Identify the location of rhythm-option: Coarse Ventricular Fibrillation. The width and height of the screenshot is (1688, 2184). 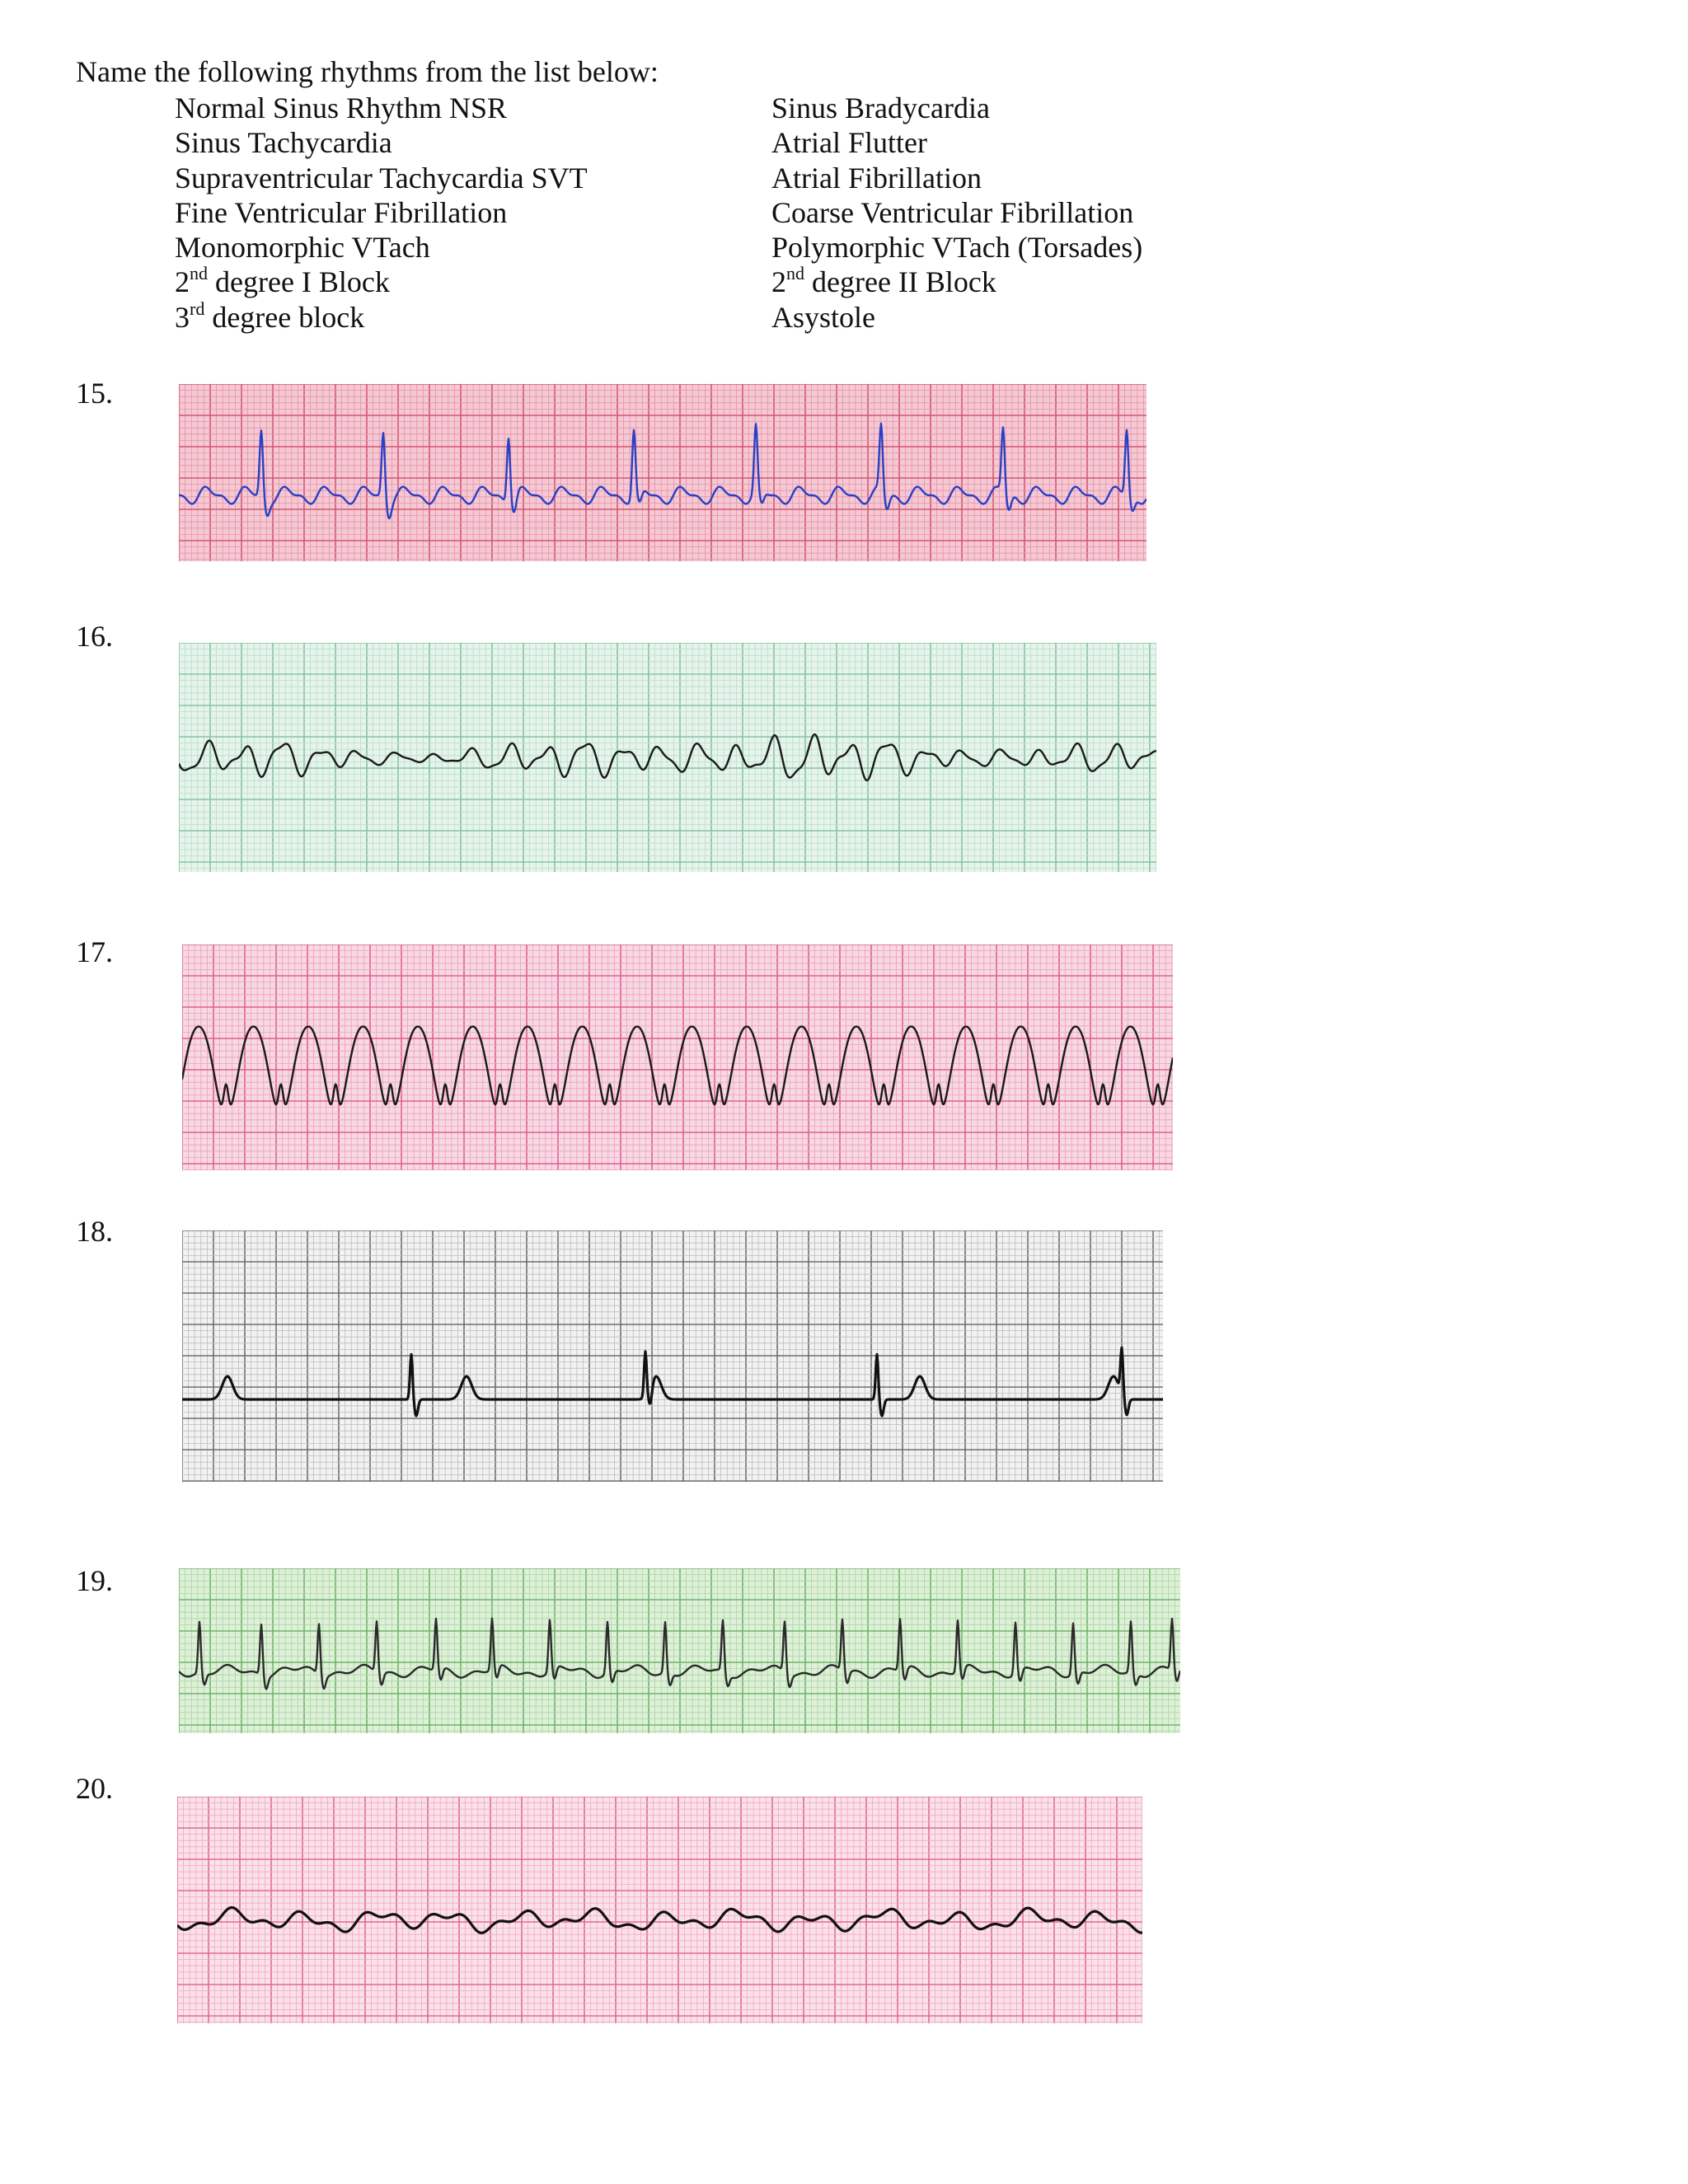
(953, 212).